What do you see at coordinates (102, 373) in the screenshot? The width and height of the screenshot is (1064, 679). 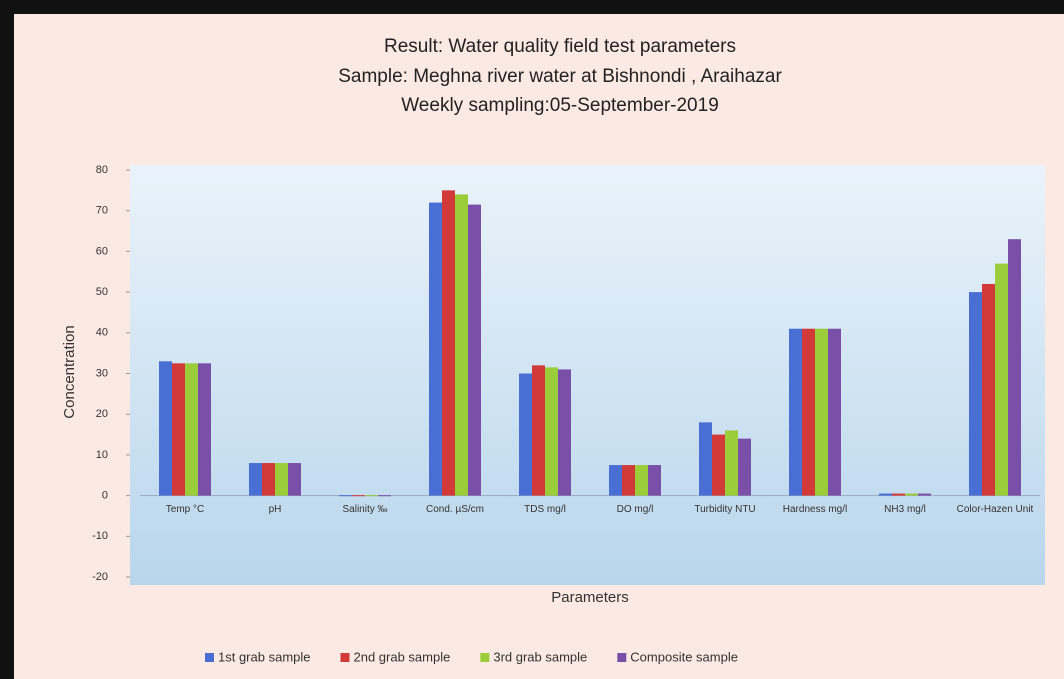 I see `y-tick-label: 30` at bounding box center [102, 373].